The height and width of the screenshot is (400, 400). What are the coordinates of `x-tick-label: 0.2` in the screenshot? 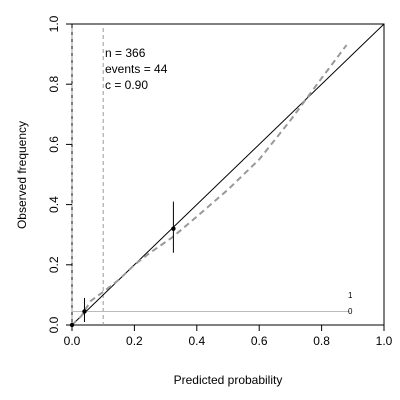 It's located at (134, 341).